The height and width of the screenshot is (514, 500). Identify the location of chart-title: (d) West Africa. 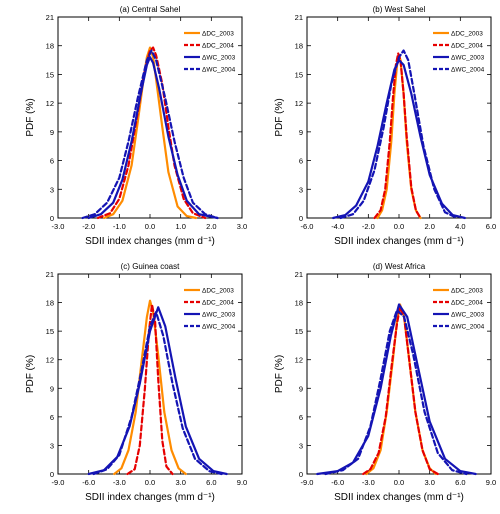
(399, 266).